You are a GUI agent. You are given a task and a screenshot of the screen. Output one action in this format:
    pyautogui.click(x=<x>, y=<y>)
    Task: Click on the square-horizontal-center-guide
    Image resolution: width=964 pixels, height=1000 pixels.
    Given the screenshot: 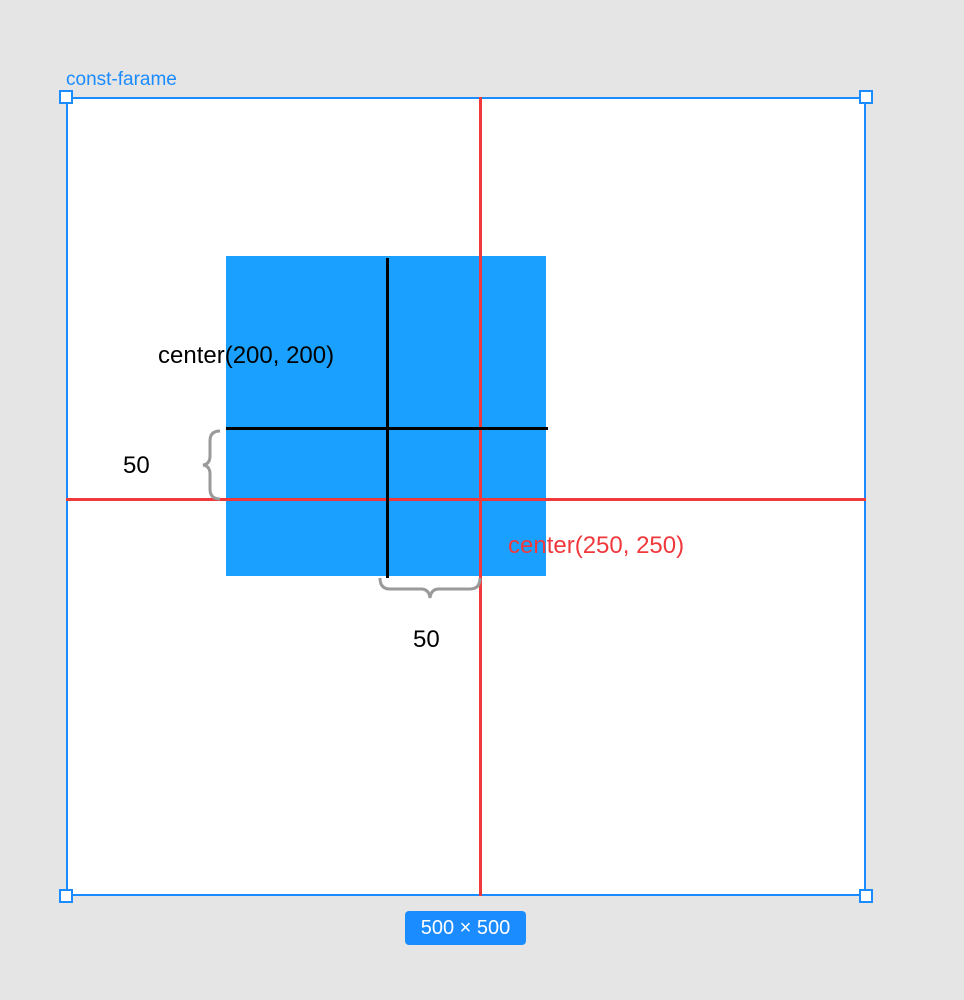 What is the action you would take?
    pyautogui.click(x=387, y=428)
    